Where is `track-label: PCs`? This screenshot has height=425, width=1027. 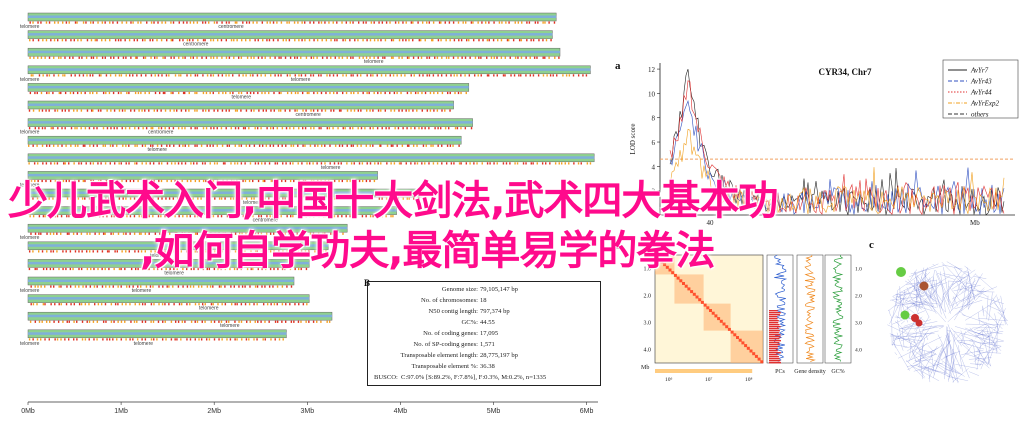 track-label: PCs is located at coordinates (780, 372).